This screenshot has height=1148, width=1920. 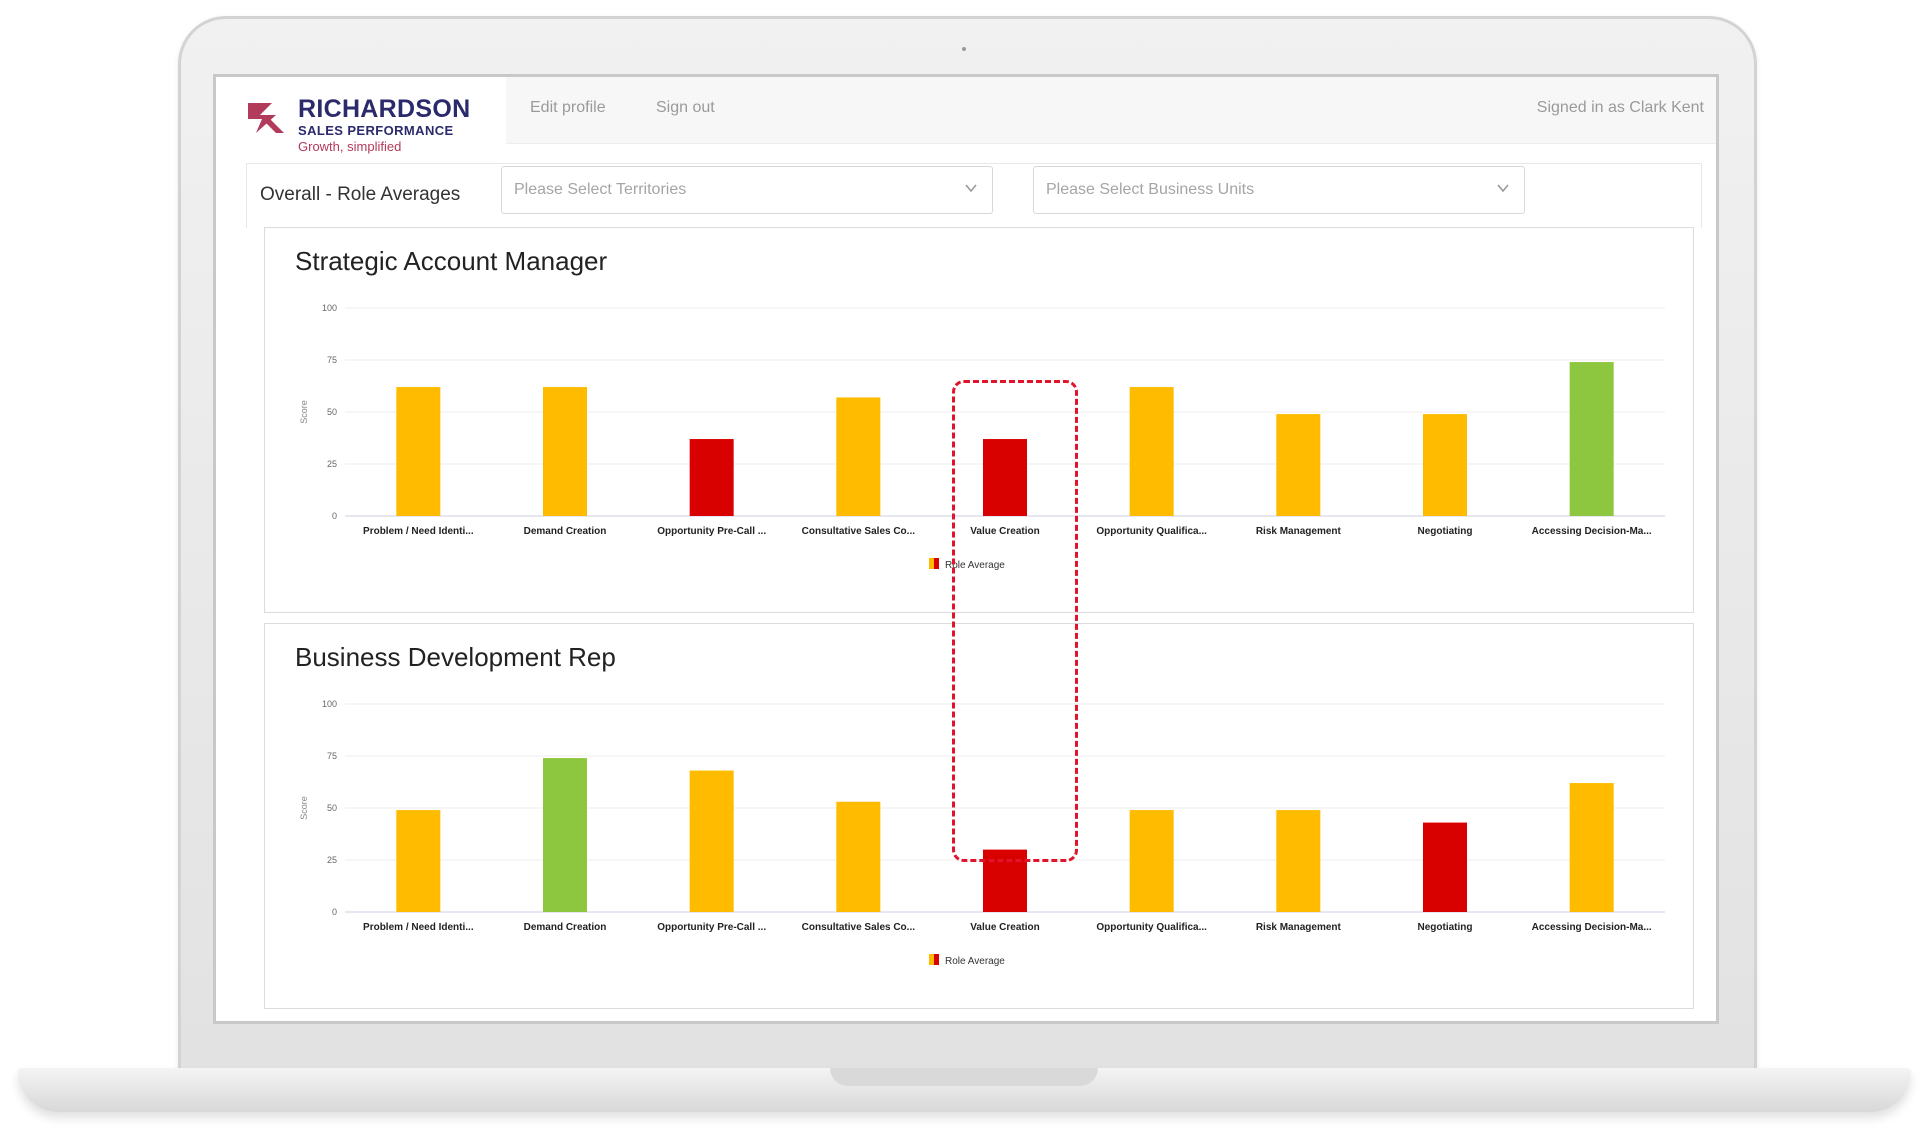 I want to click on logo-name: RICHARDSON, so click(x=384, y=109).